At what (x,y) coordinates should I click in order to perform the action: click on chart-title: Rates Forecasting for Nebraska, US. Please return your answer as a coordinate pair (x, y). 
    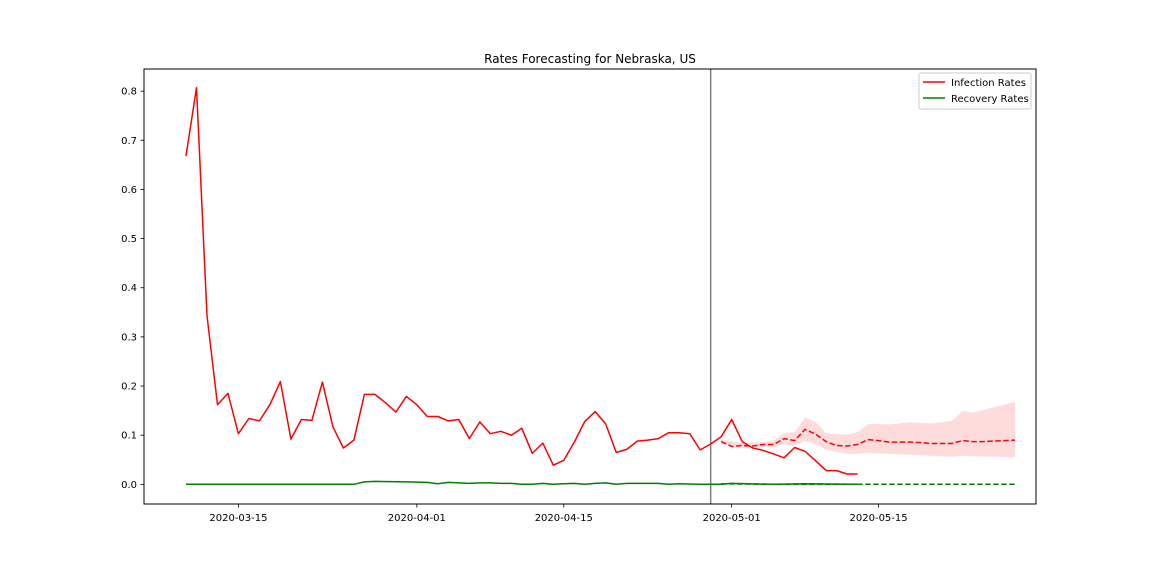
    Looking at the image, I should click on (590, 59).